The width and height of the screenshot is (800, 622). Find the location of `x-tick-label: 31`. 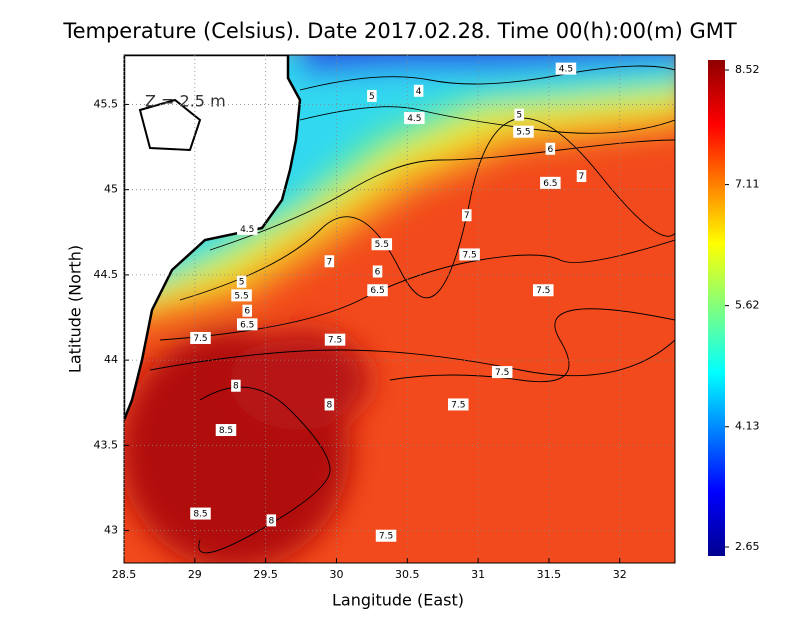

x-tick-label: 31 is located at coordinates (478, 574).